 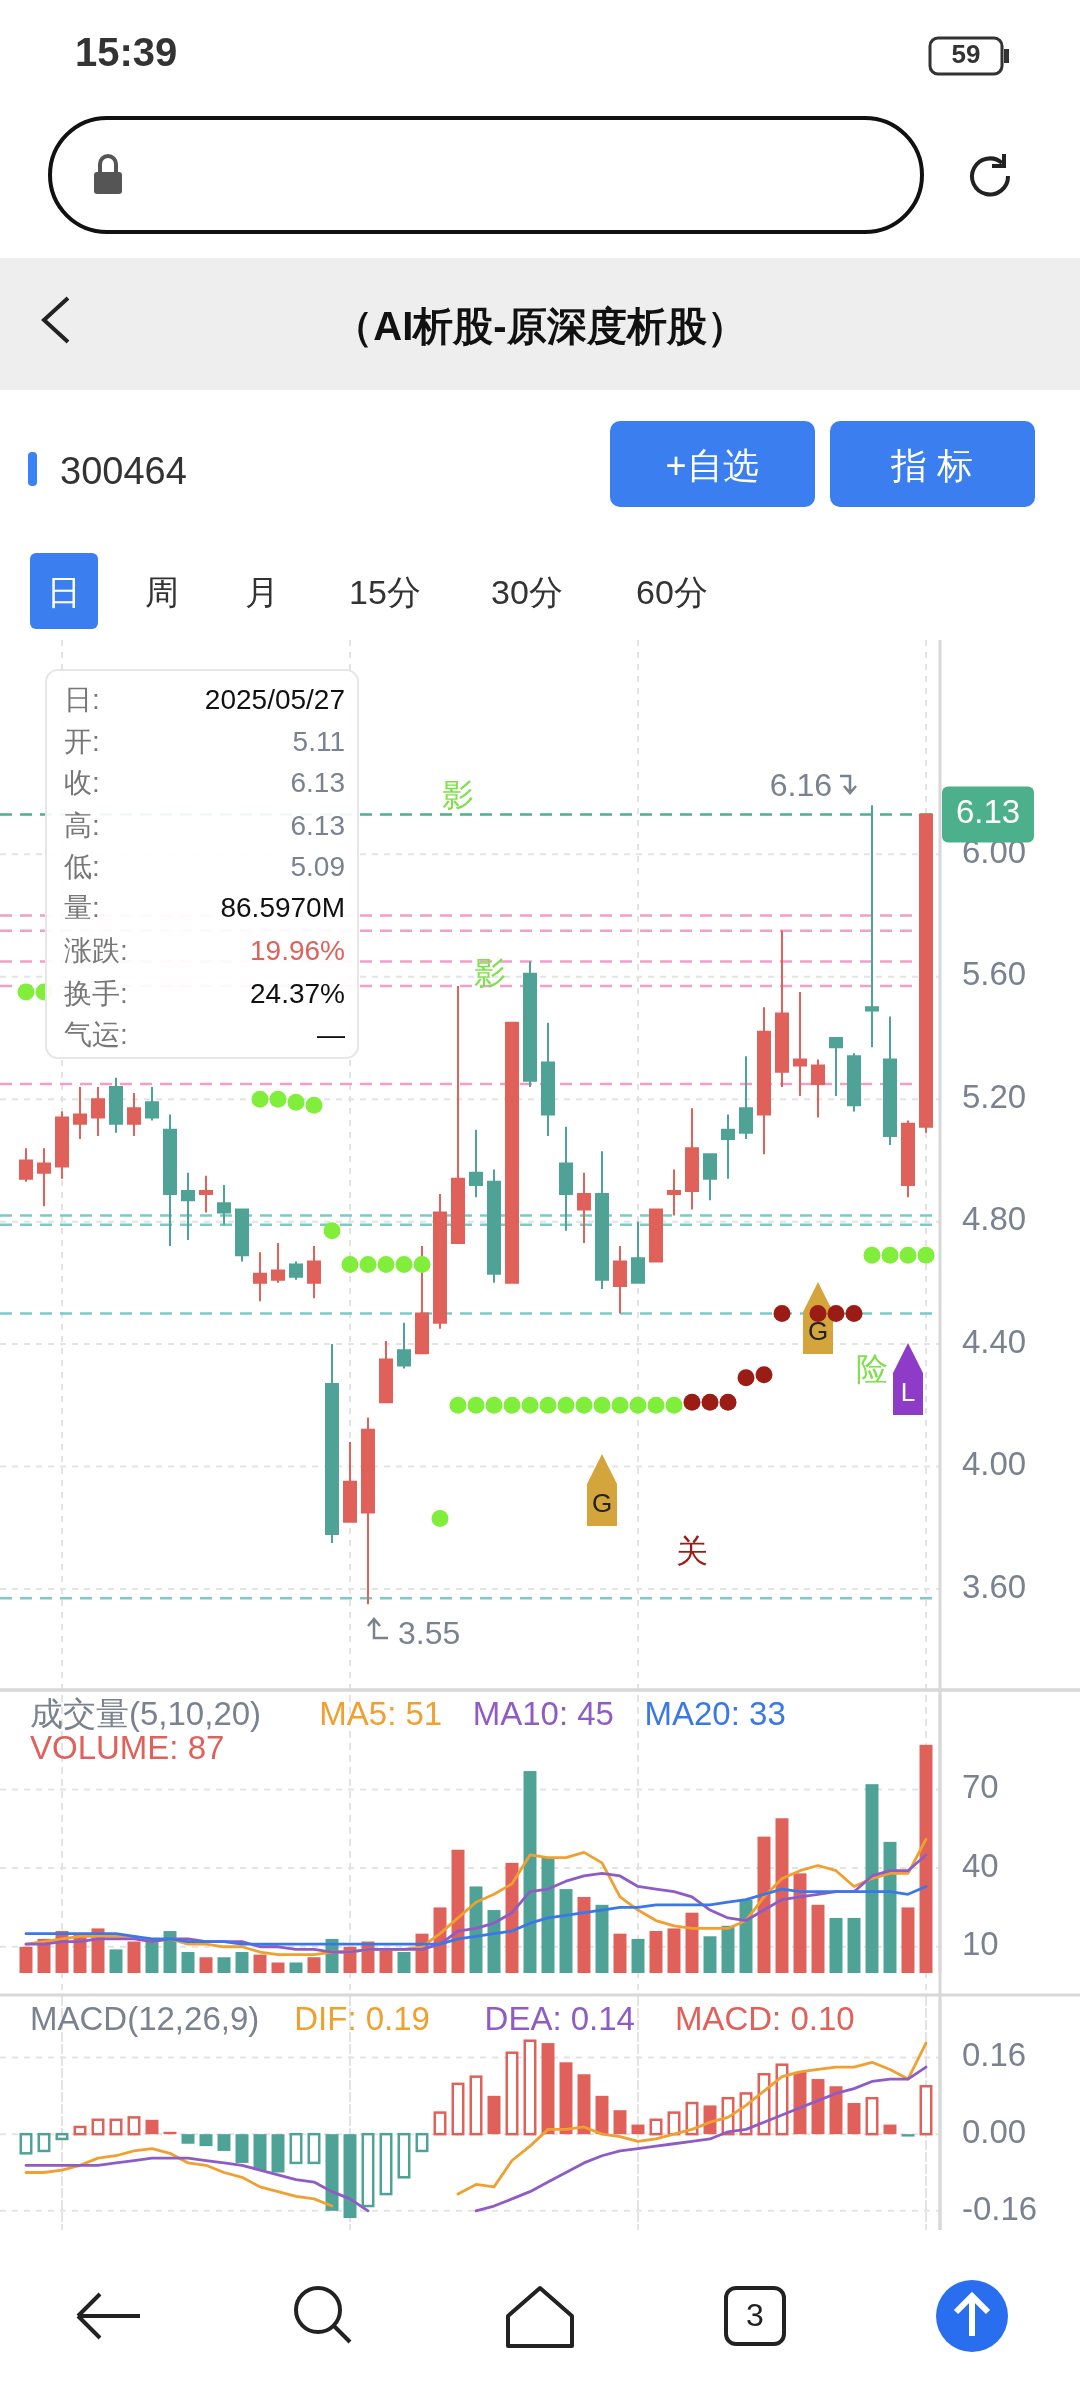 What do you see at coordinates (82, 782) in the screenshot?
I see `annotation: 收:` at bounding box center [82, 782].